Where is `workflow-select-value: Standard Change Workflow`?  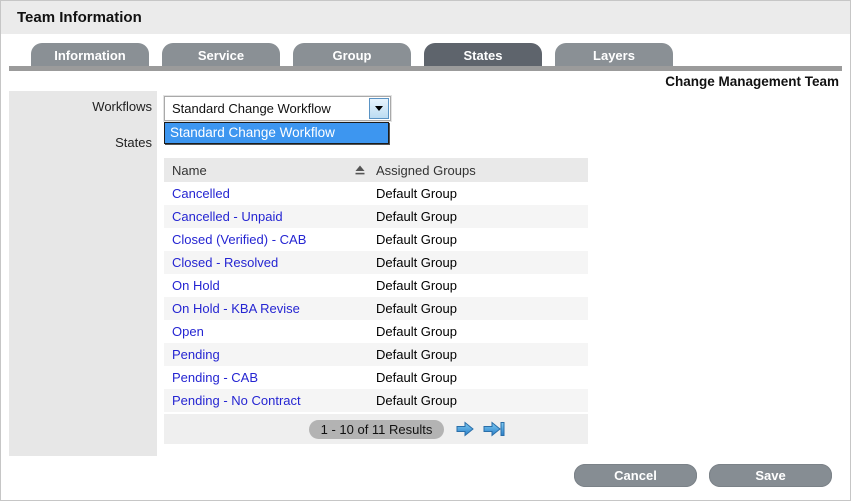 workflow-select-value: Standard Change Workflow is located at coordinates (251, 108).